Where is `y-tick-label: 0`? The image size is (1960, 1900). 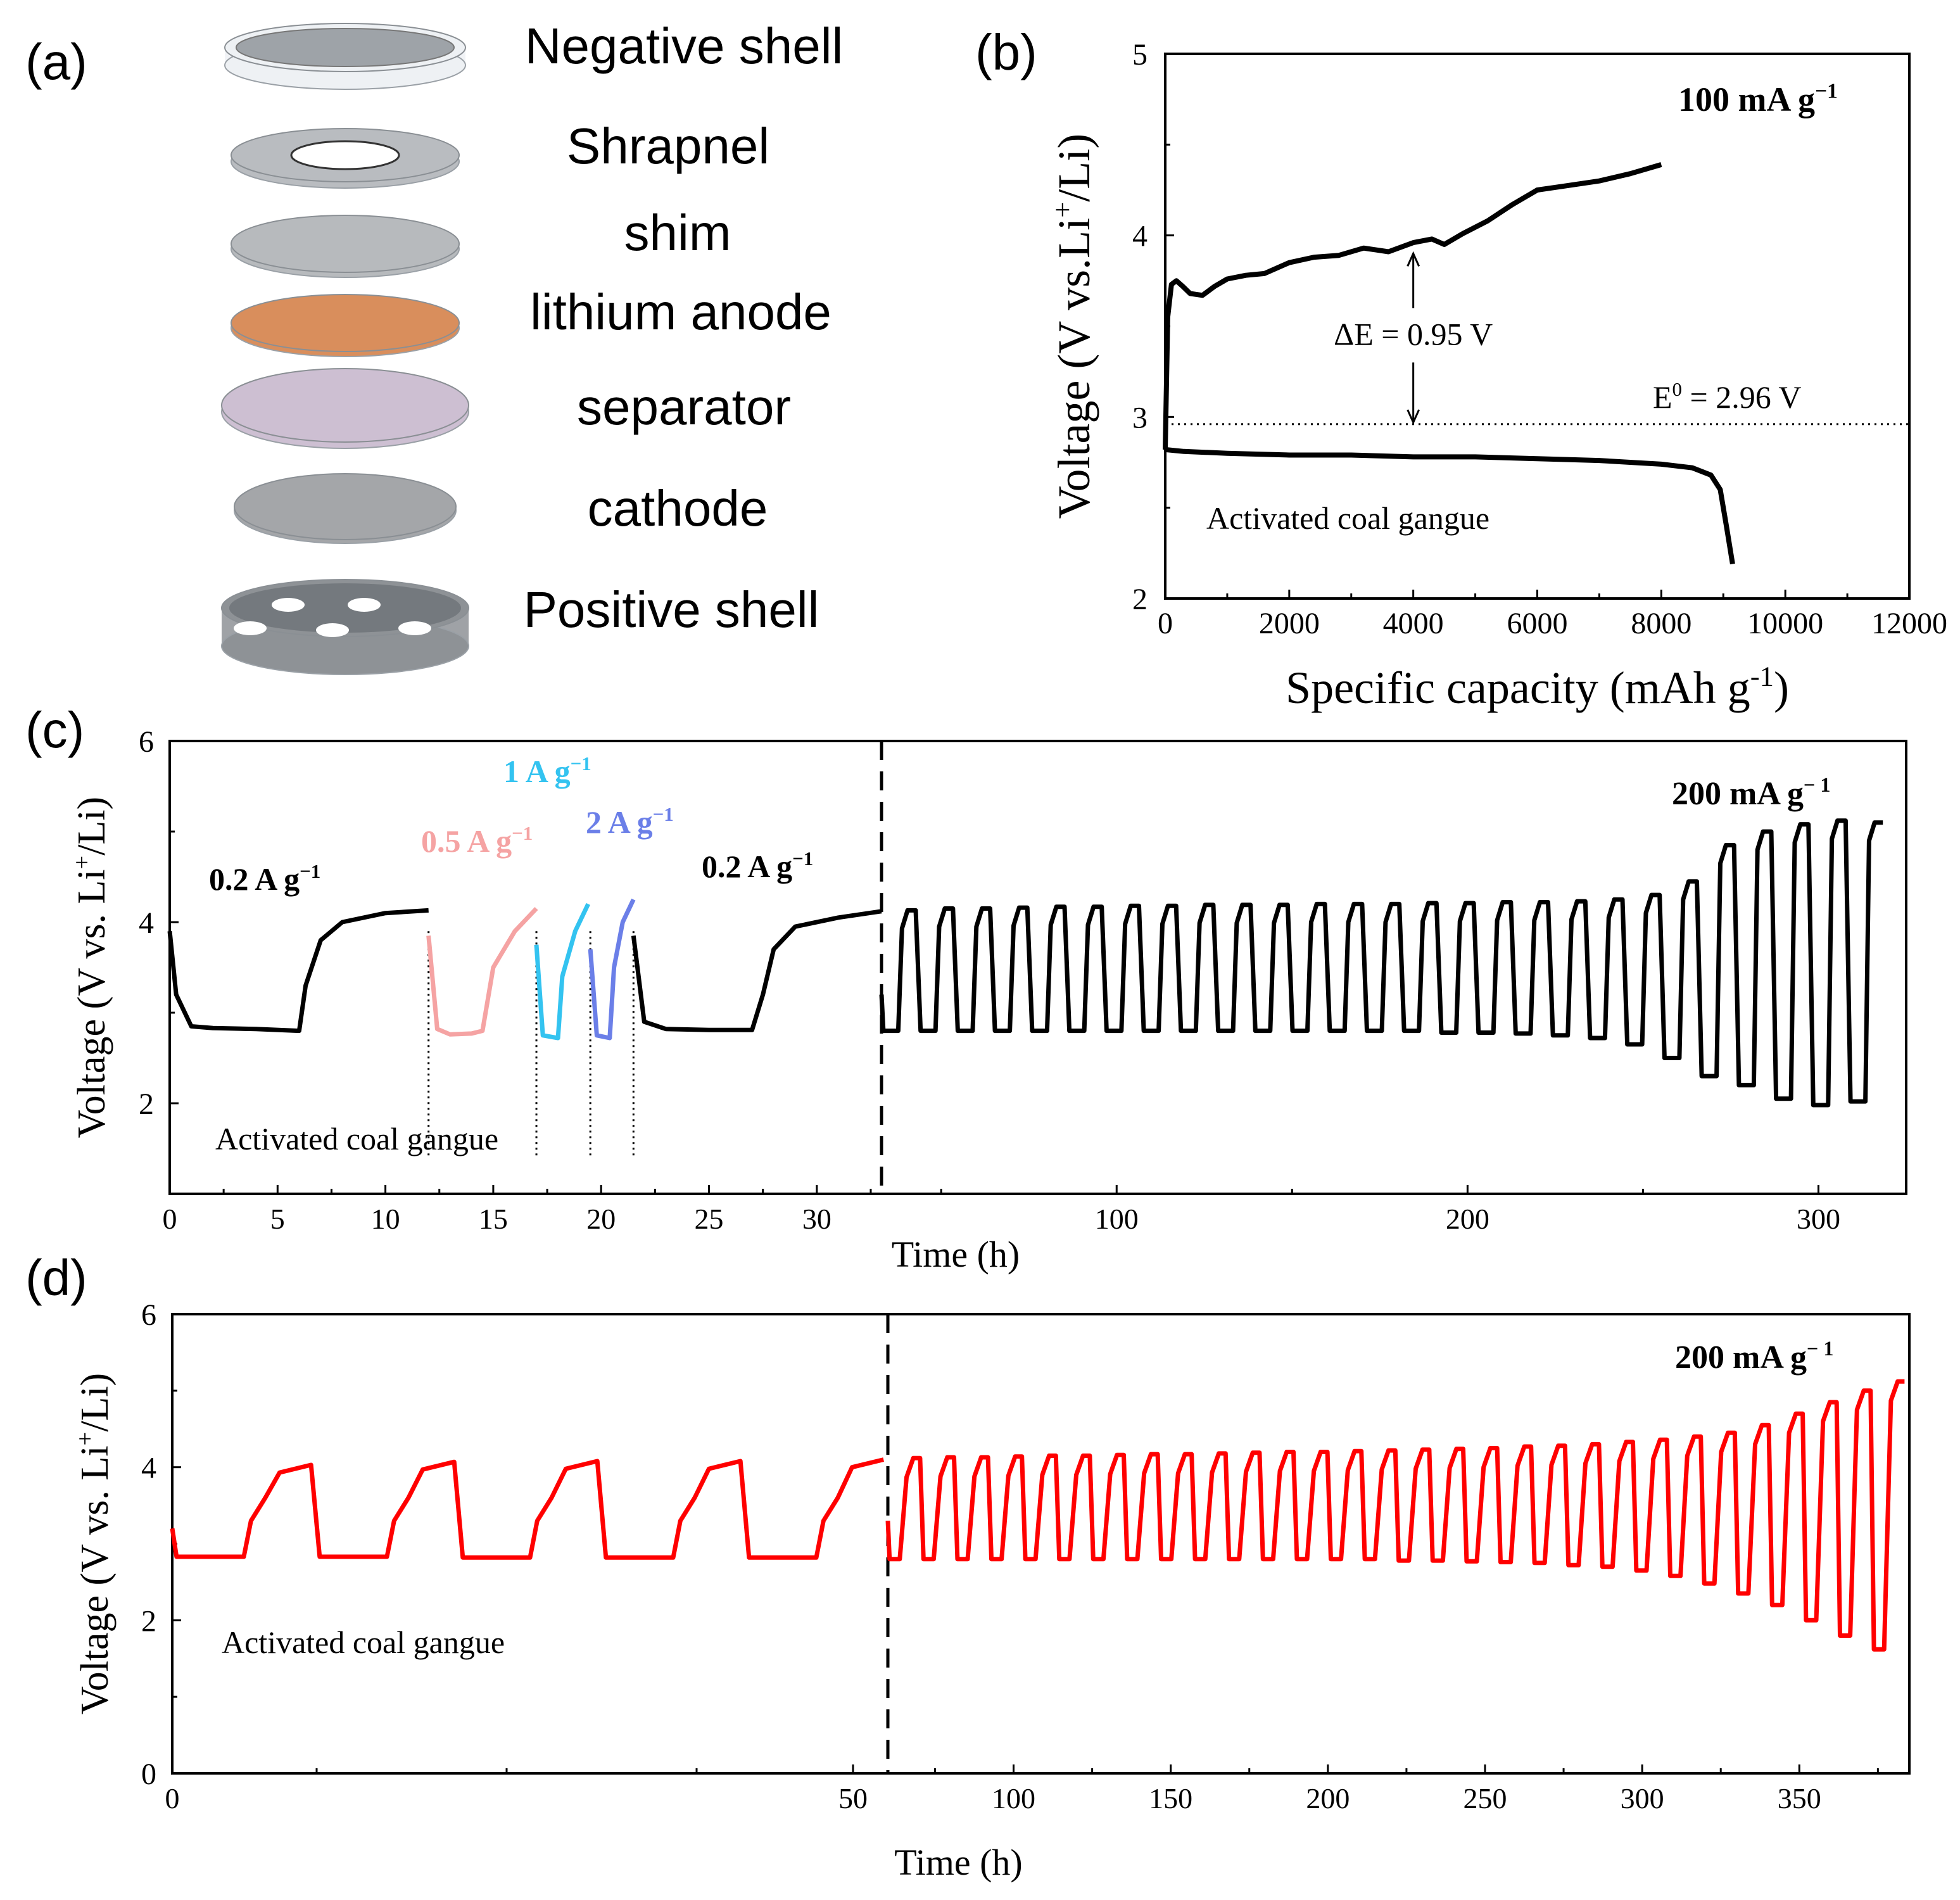
y-tick-label: 0 is located at coordinates (148, 1774).